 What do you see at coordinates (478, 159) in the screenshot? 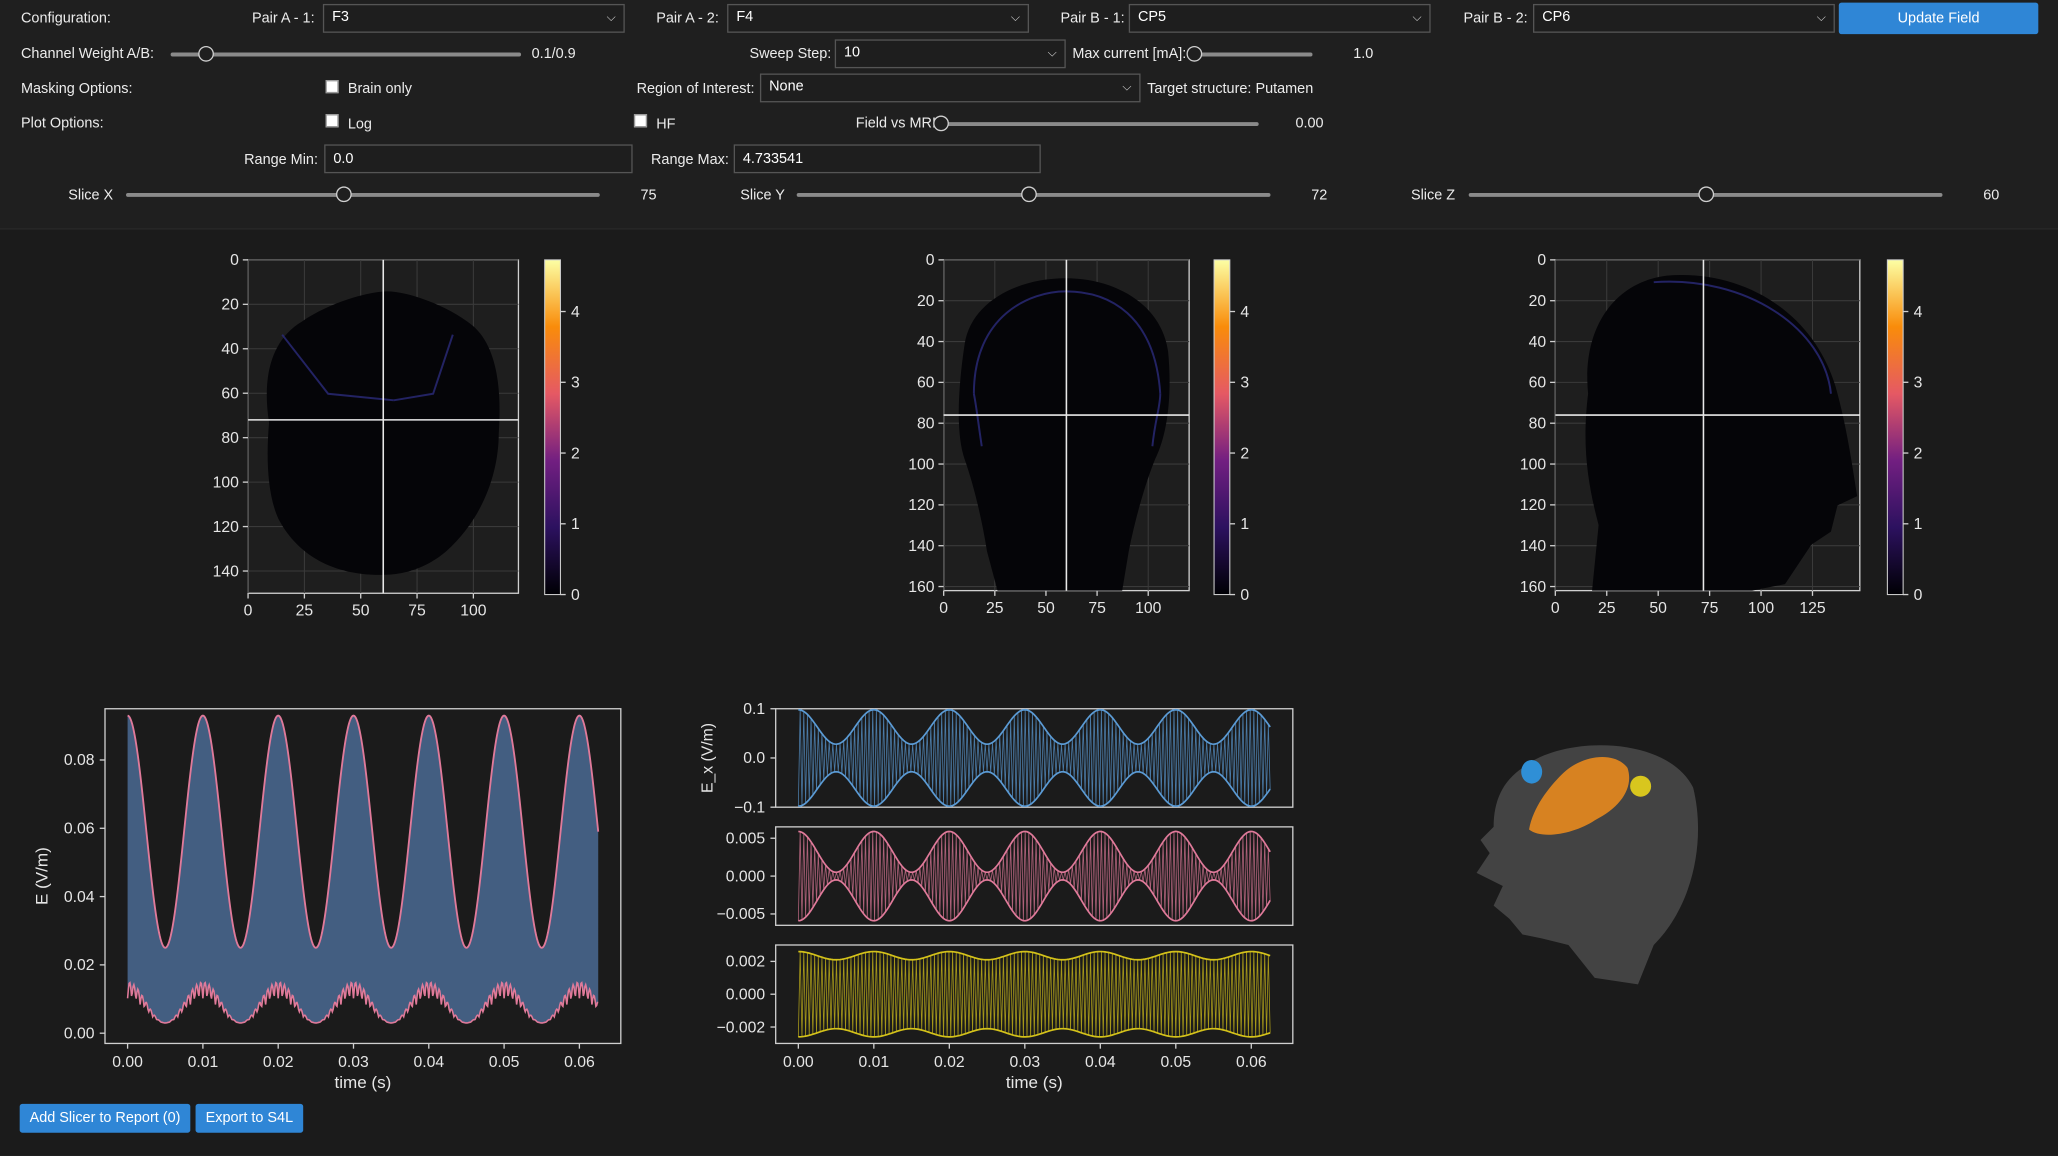
I see `range-min-input: 0.0` at bounding box center [478, 159].